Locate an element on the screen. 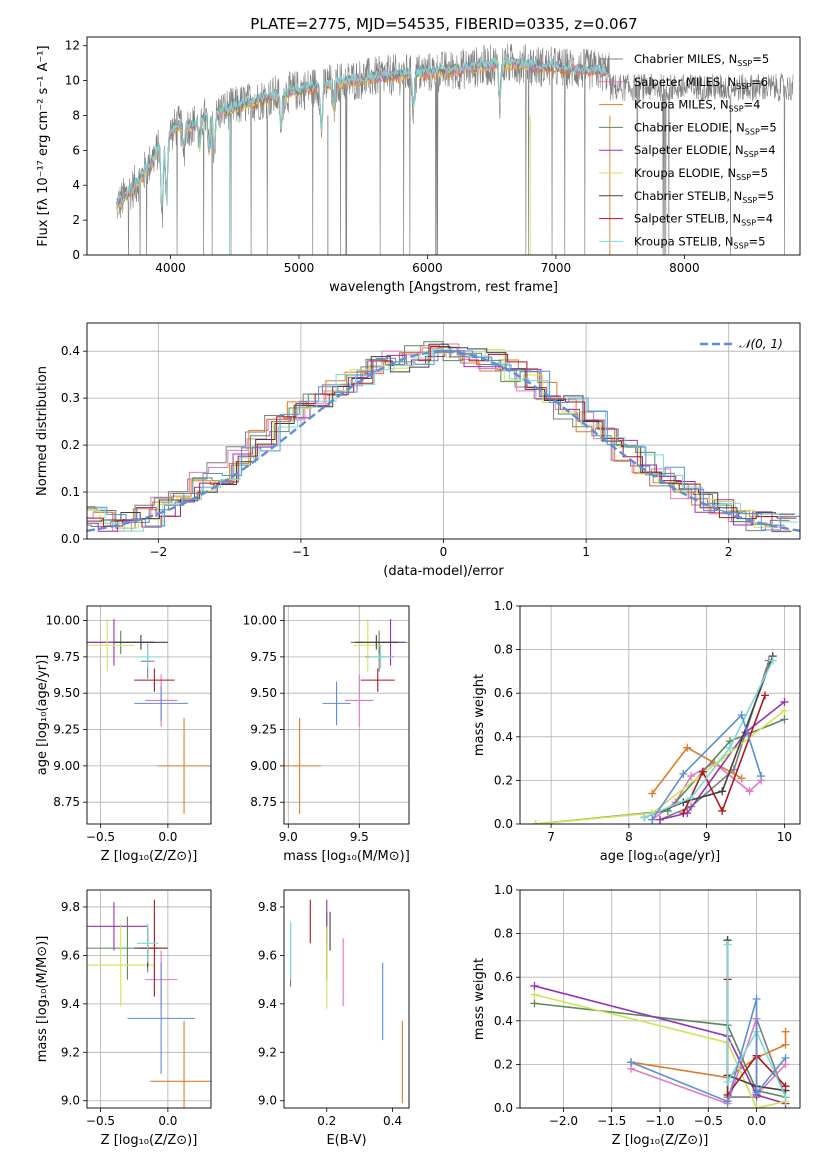  legend-label: Chabrier MILES, NSSP=5 is located at coordinates (701, 60).